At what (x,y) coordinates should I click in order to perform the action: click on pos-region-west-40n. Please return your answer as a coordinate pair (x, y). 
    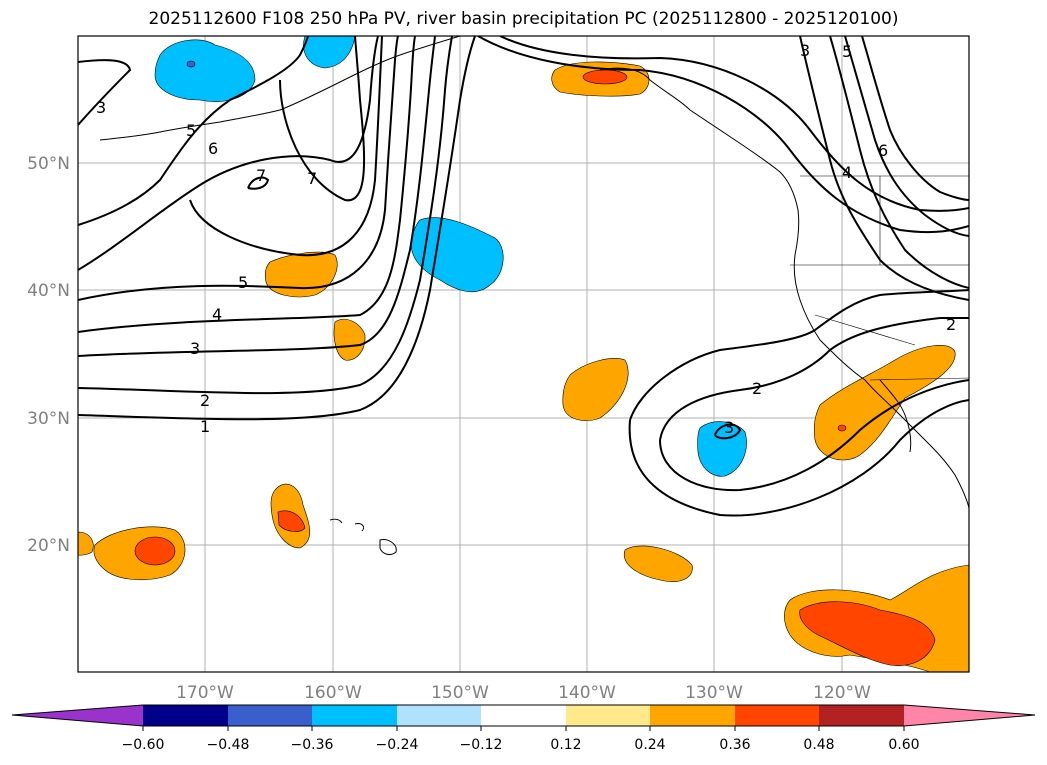
    Looking at the image, I should click on (301, 274).